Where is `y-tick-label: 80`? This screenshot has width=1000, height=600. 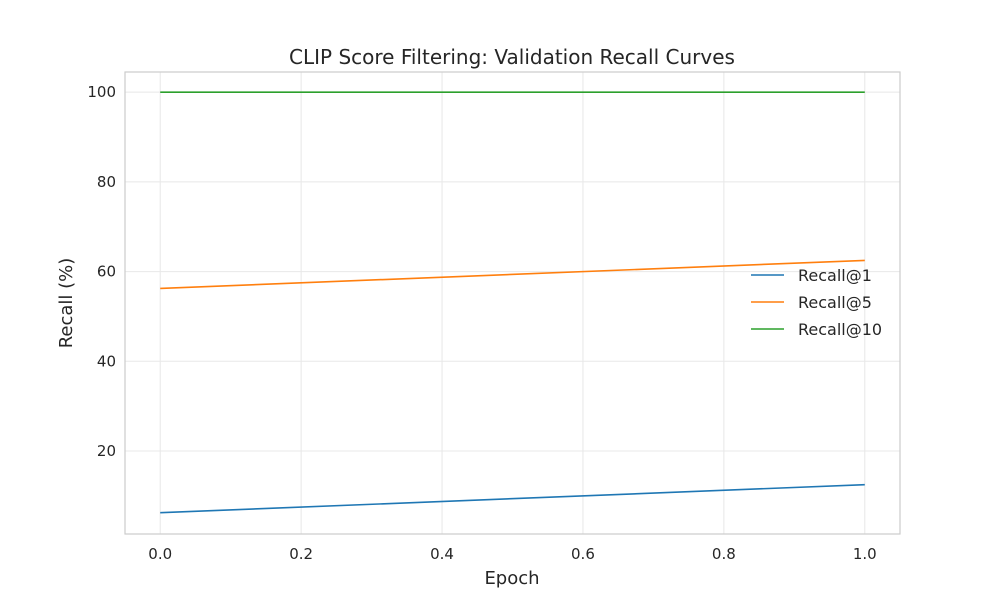 y-tick-label: 80 is located at coordinates (106, 182).